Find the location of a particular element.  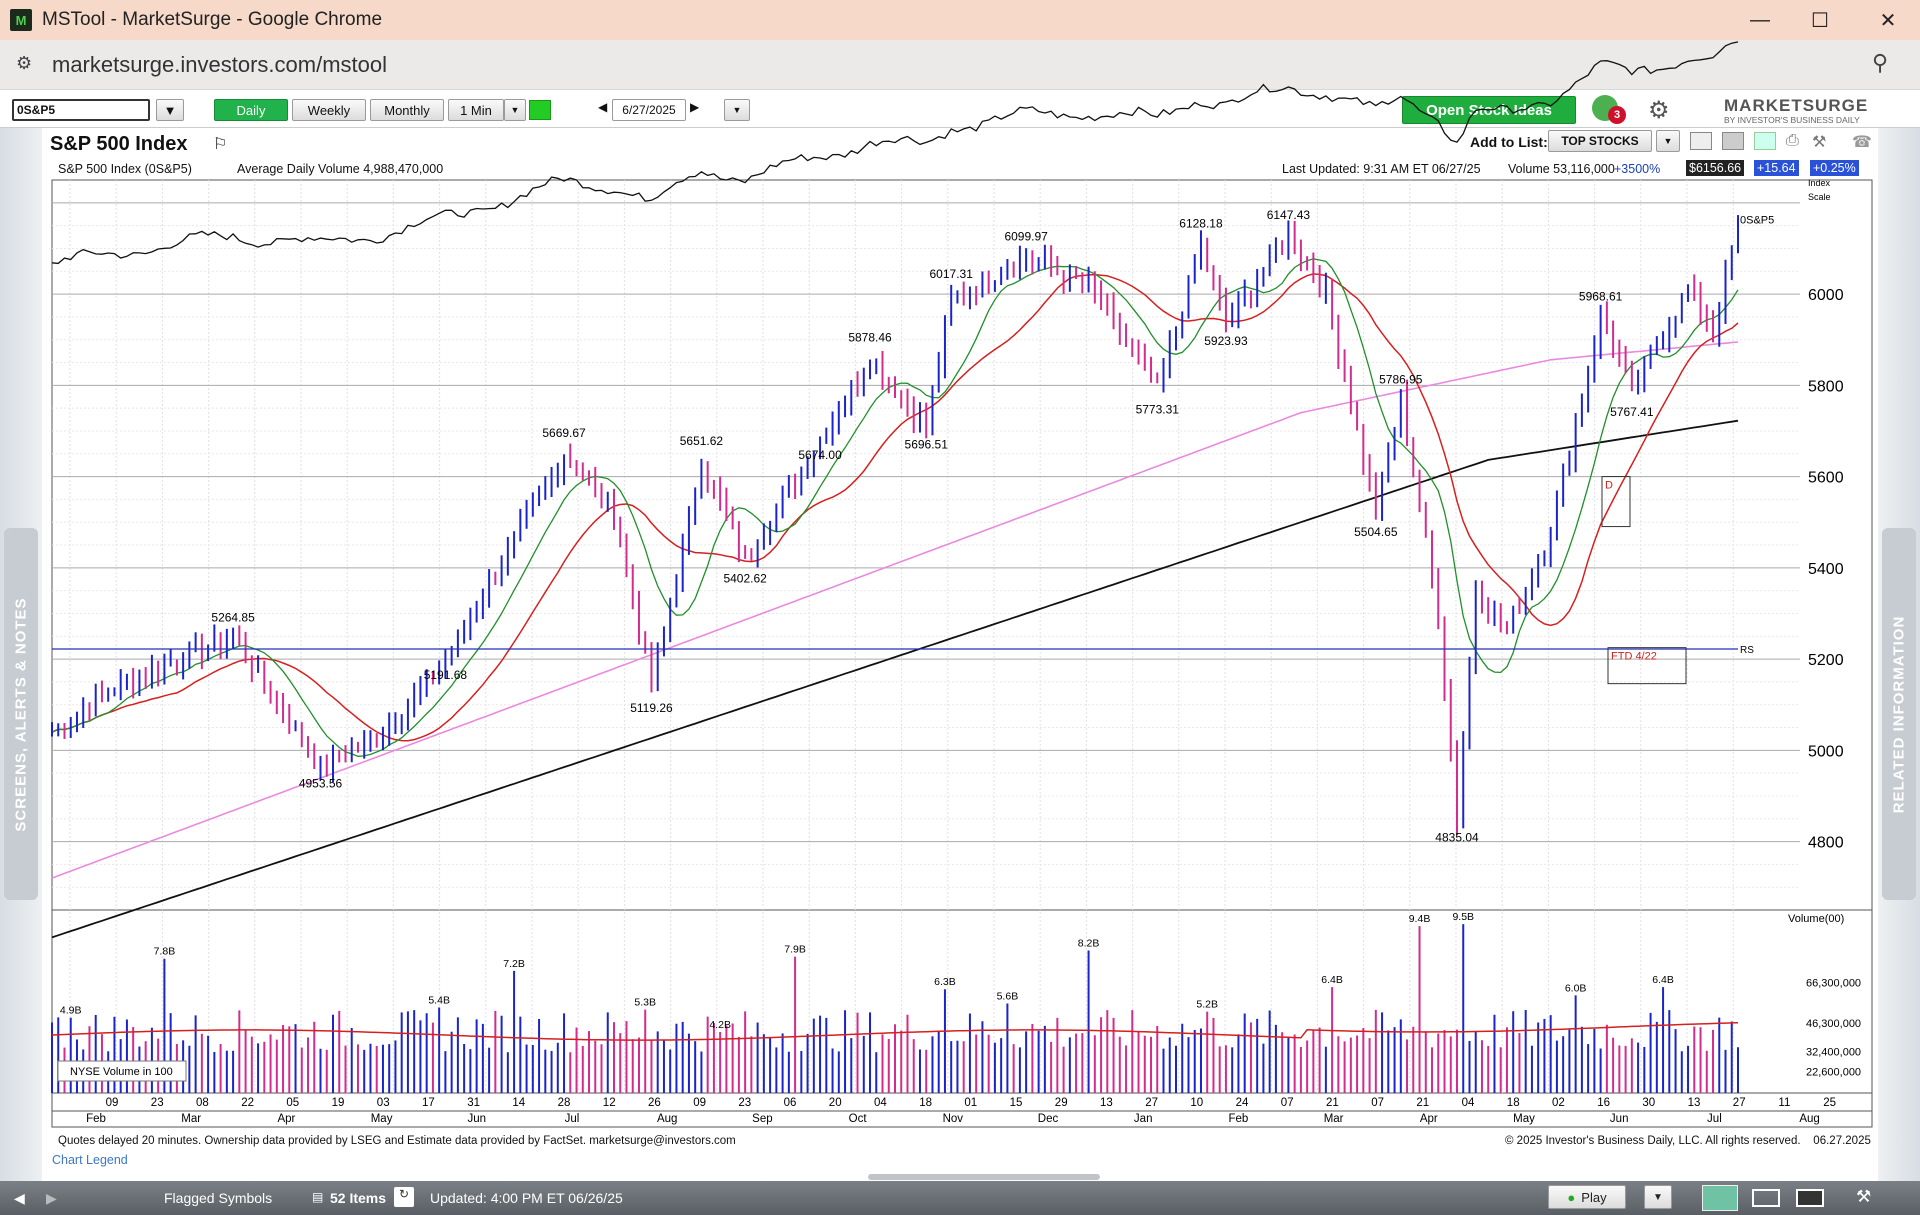

app-icon: M is located at coordinates (21, 20).